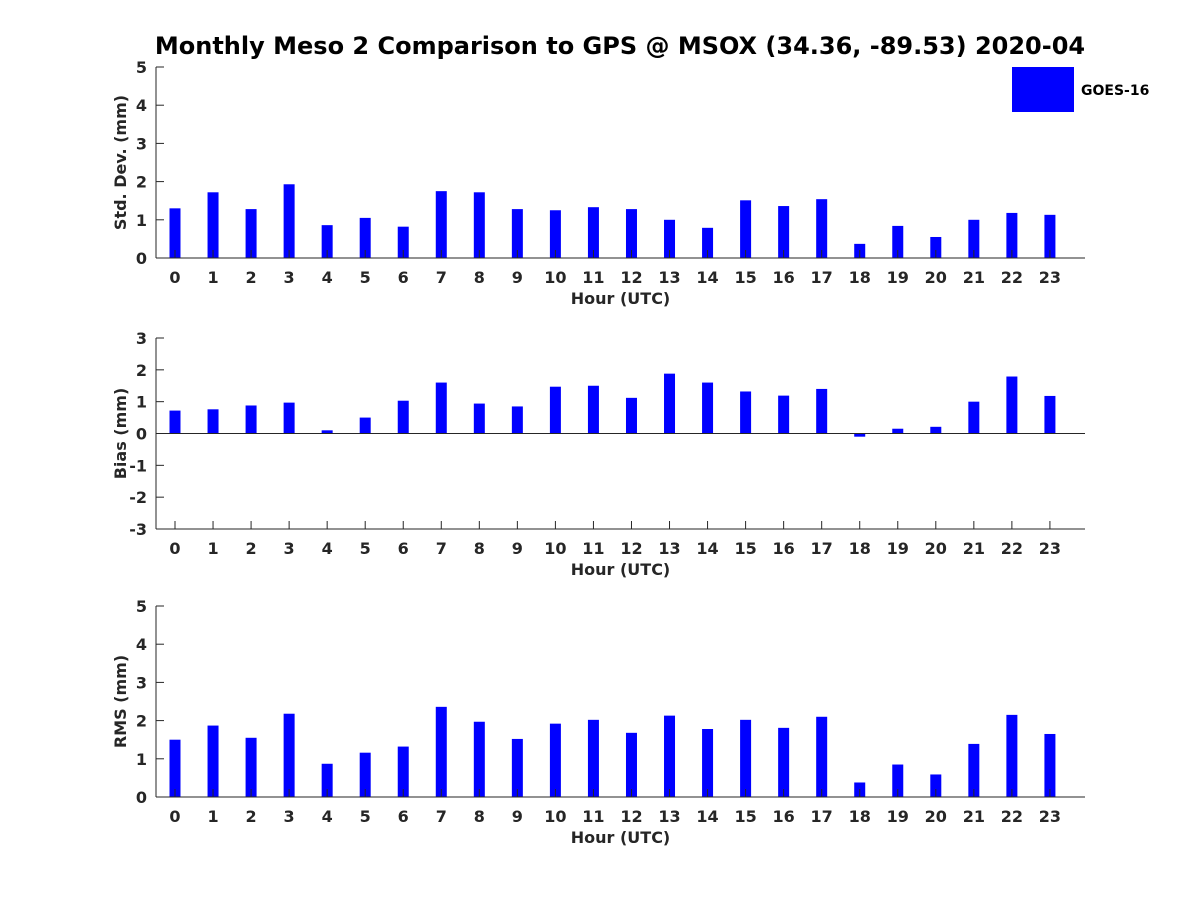  I want to click on x-tick-label-bias-6: 6, so click(403, 548).